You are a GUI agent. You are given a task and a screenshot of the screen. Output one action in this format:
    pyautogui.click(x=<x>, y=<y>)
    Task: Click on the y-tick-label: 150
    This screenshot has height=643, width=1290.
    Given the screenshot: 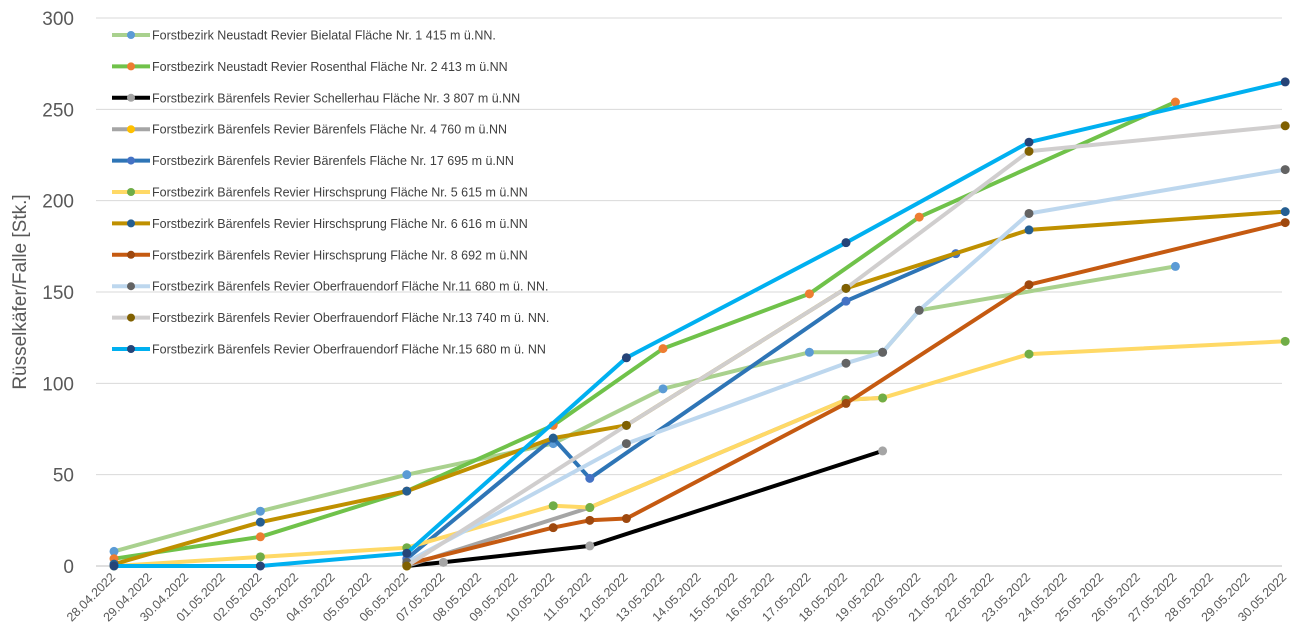 What is the action you would take?
    pyautogui.click(x=58, y=293)
    